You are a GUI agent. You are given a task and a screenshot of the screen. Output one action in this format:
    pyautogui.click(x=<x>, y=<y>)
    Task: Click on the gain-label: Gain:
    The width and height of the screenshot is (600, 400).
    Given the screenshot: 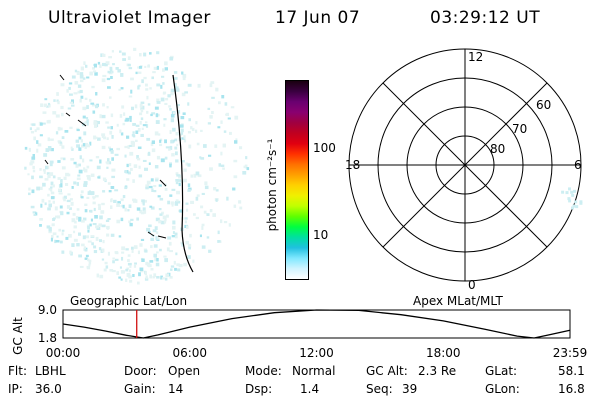 What is the action you would take?
    pyautogui.click(x=140, y=389)
    